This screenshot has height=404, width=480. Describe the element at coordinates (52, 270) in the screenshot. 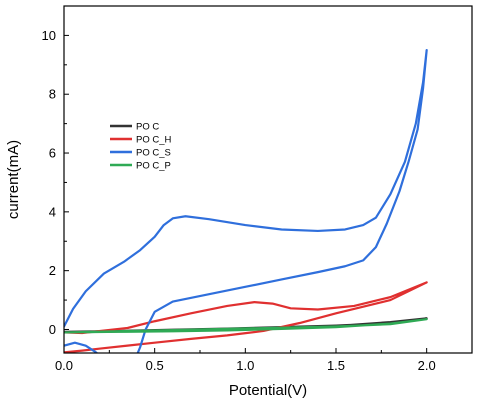

I see `y-tick-label: 2` at that location.